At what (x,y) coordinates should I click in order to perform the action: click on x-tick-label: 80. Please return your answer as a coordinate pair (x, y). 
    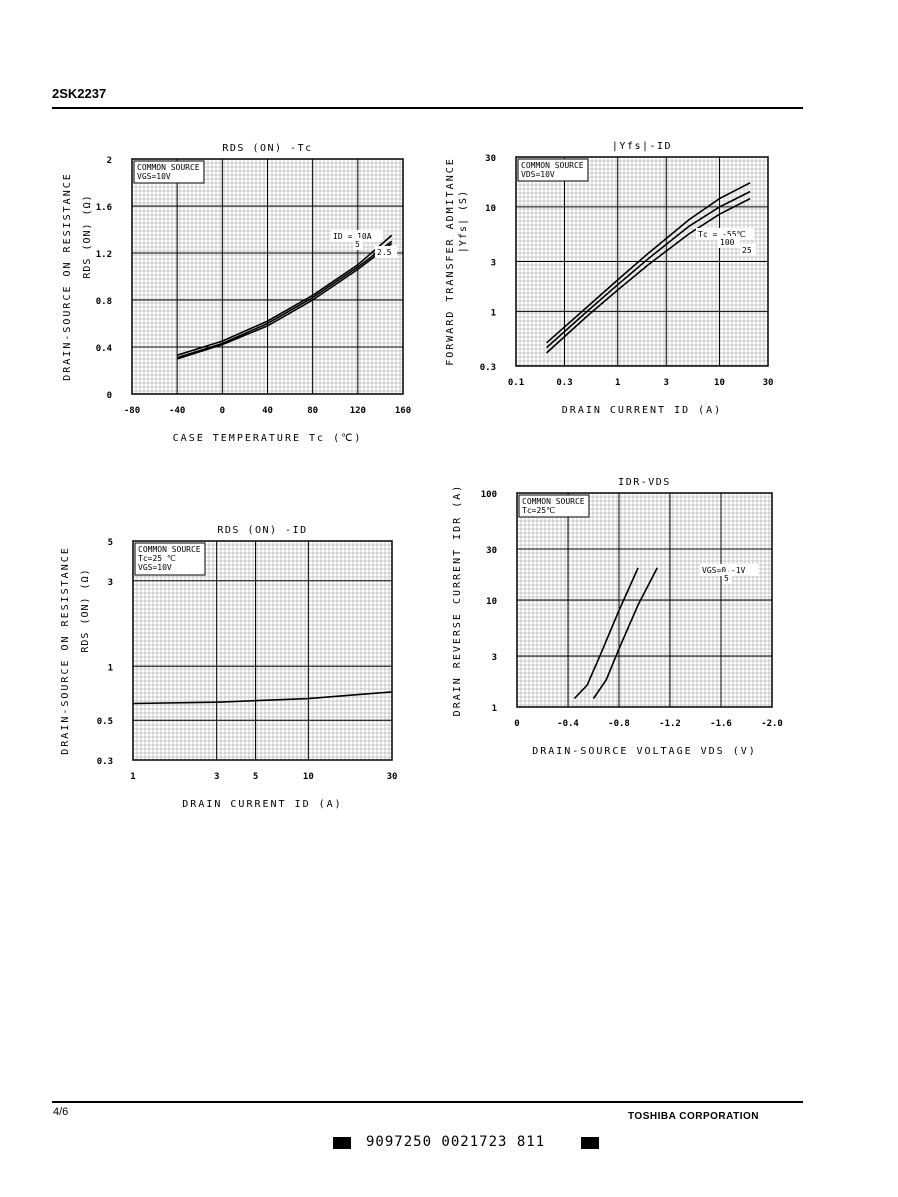
    Looking at the image, I should click on (312, 411).